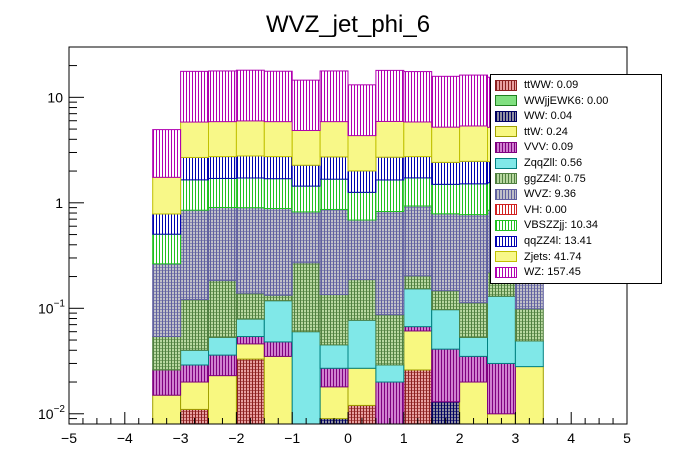 Image resolution: width=696 pixels, height=472 pixels. I want to click on legend-item-Zjets: Zjets: 41.74, so click(538, 257).